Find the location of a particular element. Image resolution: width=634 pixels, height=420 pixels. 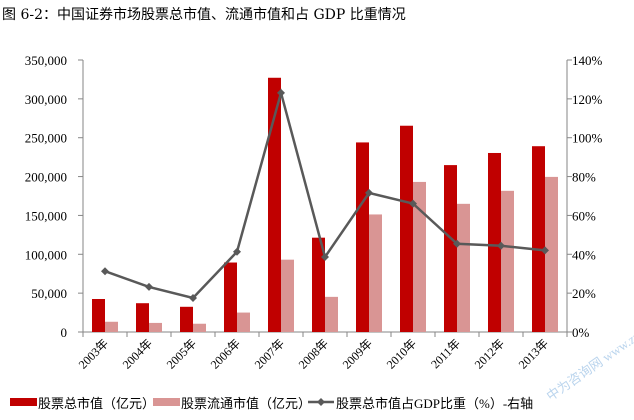

chart-title: 图 6-2：中国证券市场股票总市值、流通市值和占 GDP 比重情况 is located at coordinates (204, 15).